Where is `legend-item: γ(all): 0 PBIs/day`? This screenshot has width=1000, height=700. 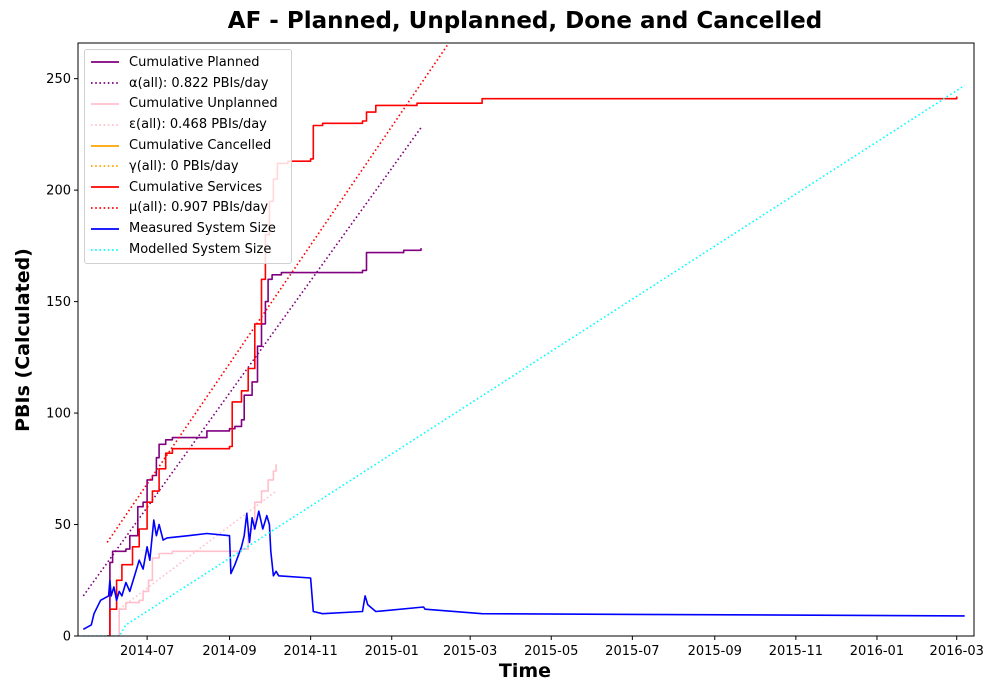
legend-item: γ(all): 0 PBIs/day is located at coordinates (190, 166).